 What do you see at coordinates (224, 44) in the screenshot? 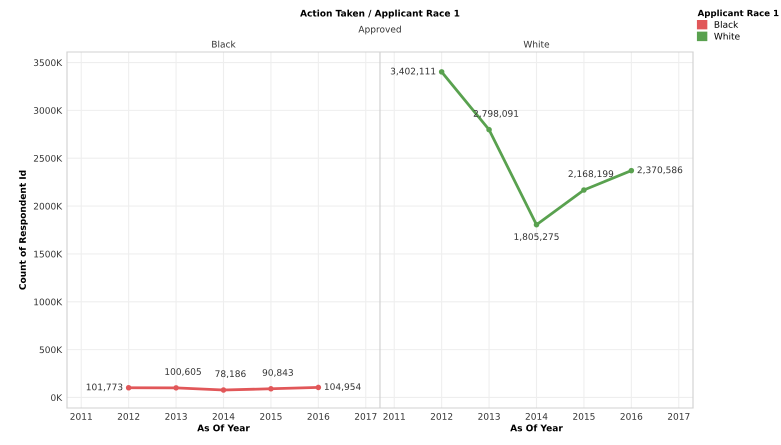
I see `text: Black` at bounding box center [224, 44].